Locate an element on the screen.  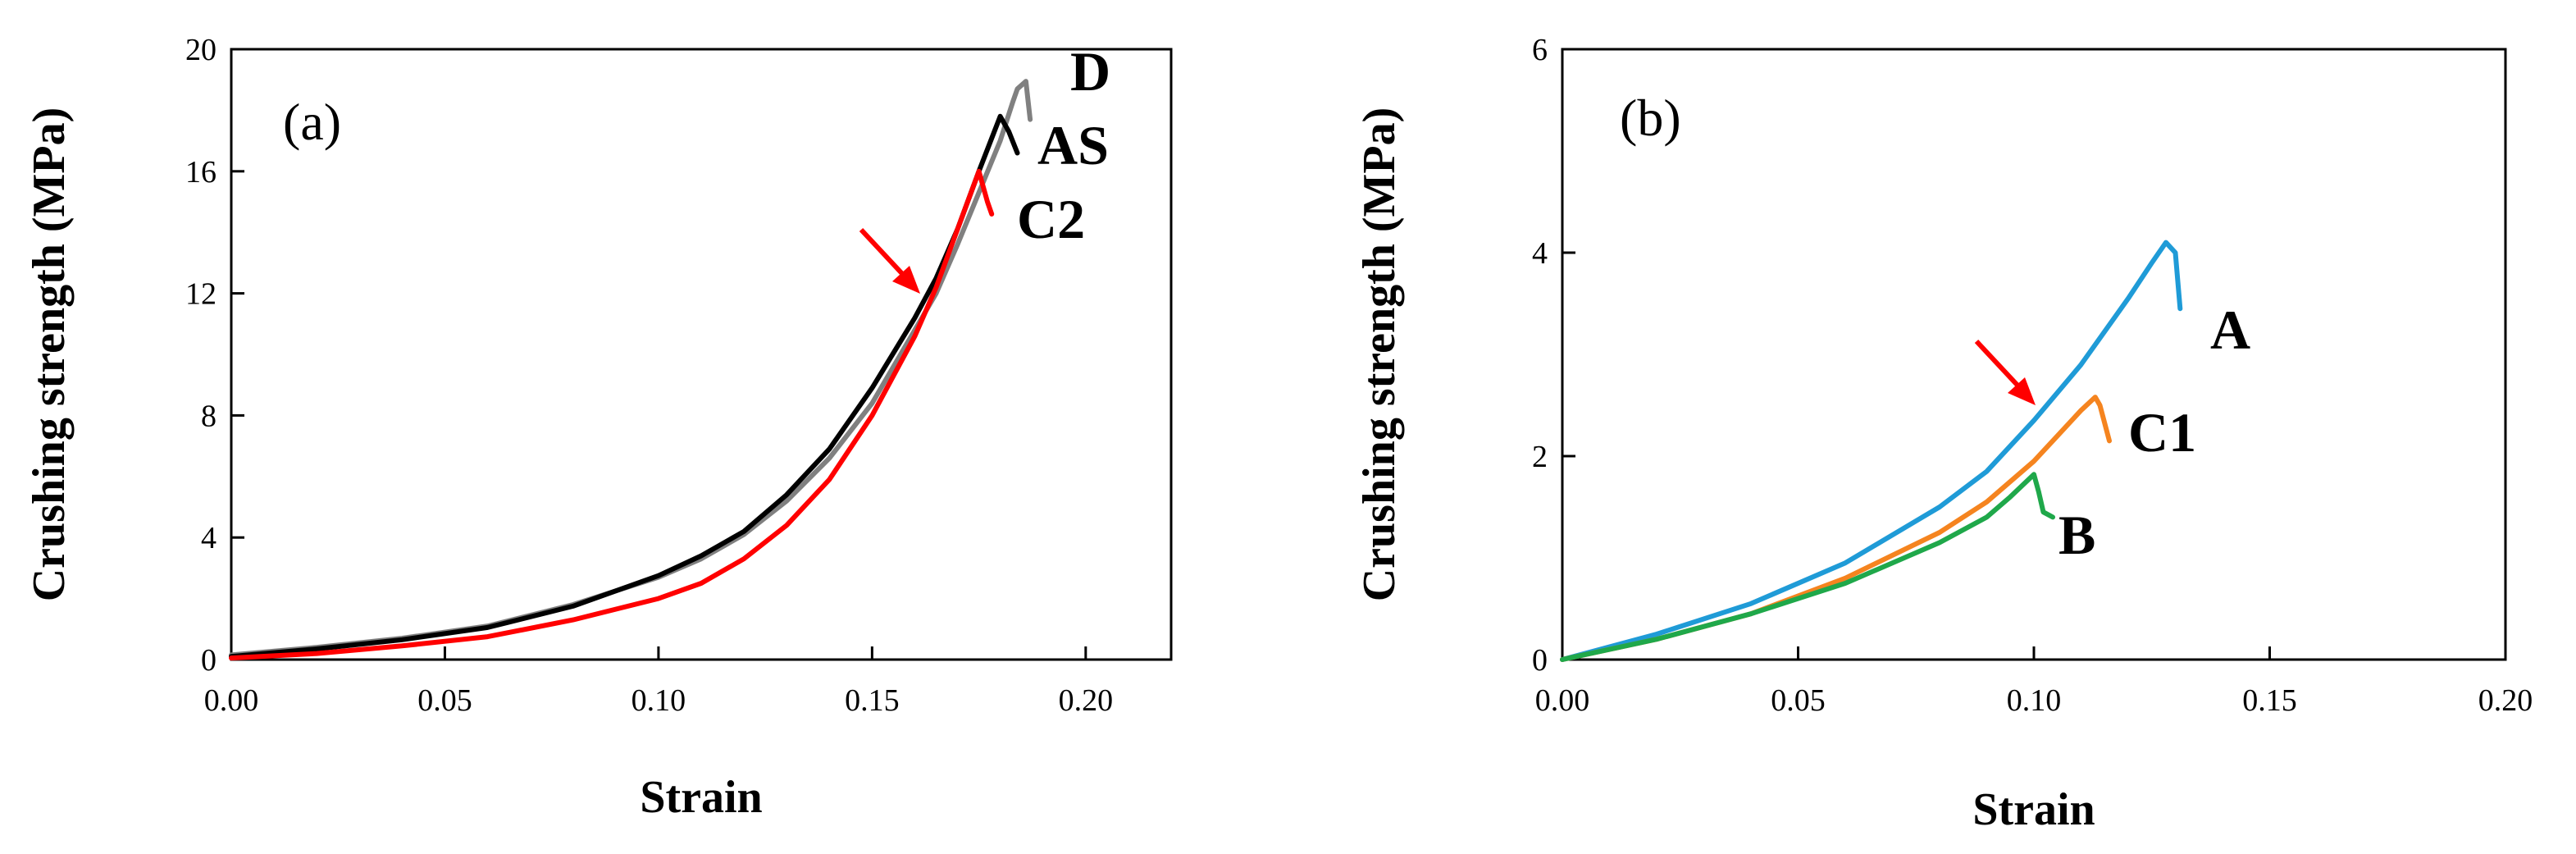
series-line-c1 is located at coordinates (1836, 528).